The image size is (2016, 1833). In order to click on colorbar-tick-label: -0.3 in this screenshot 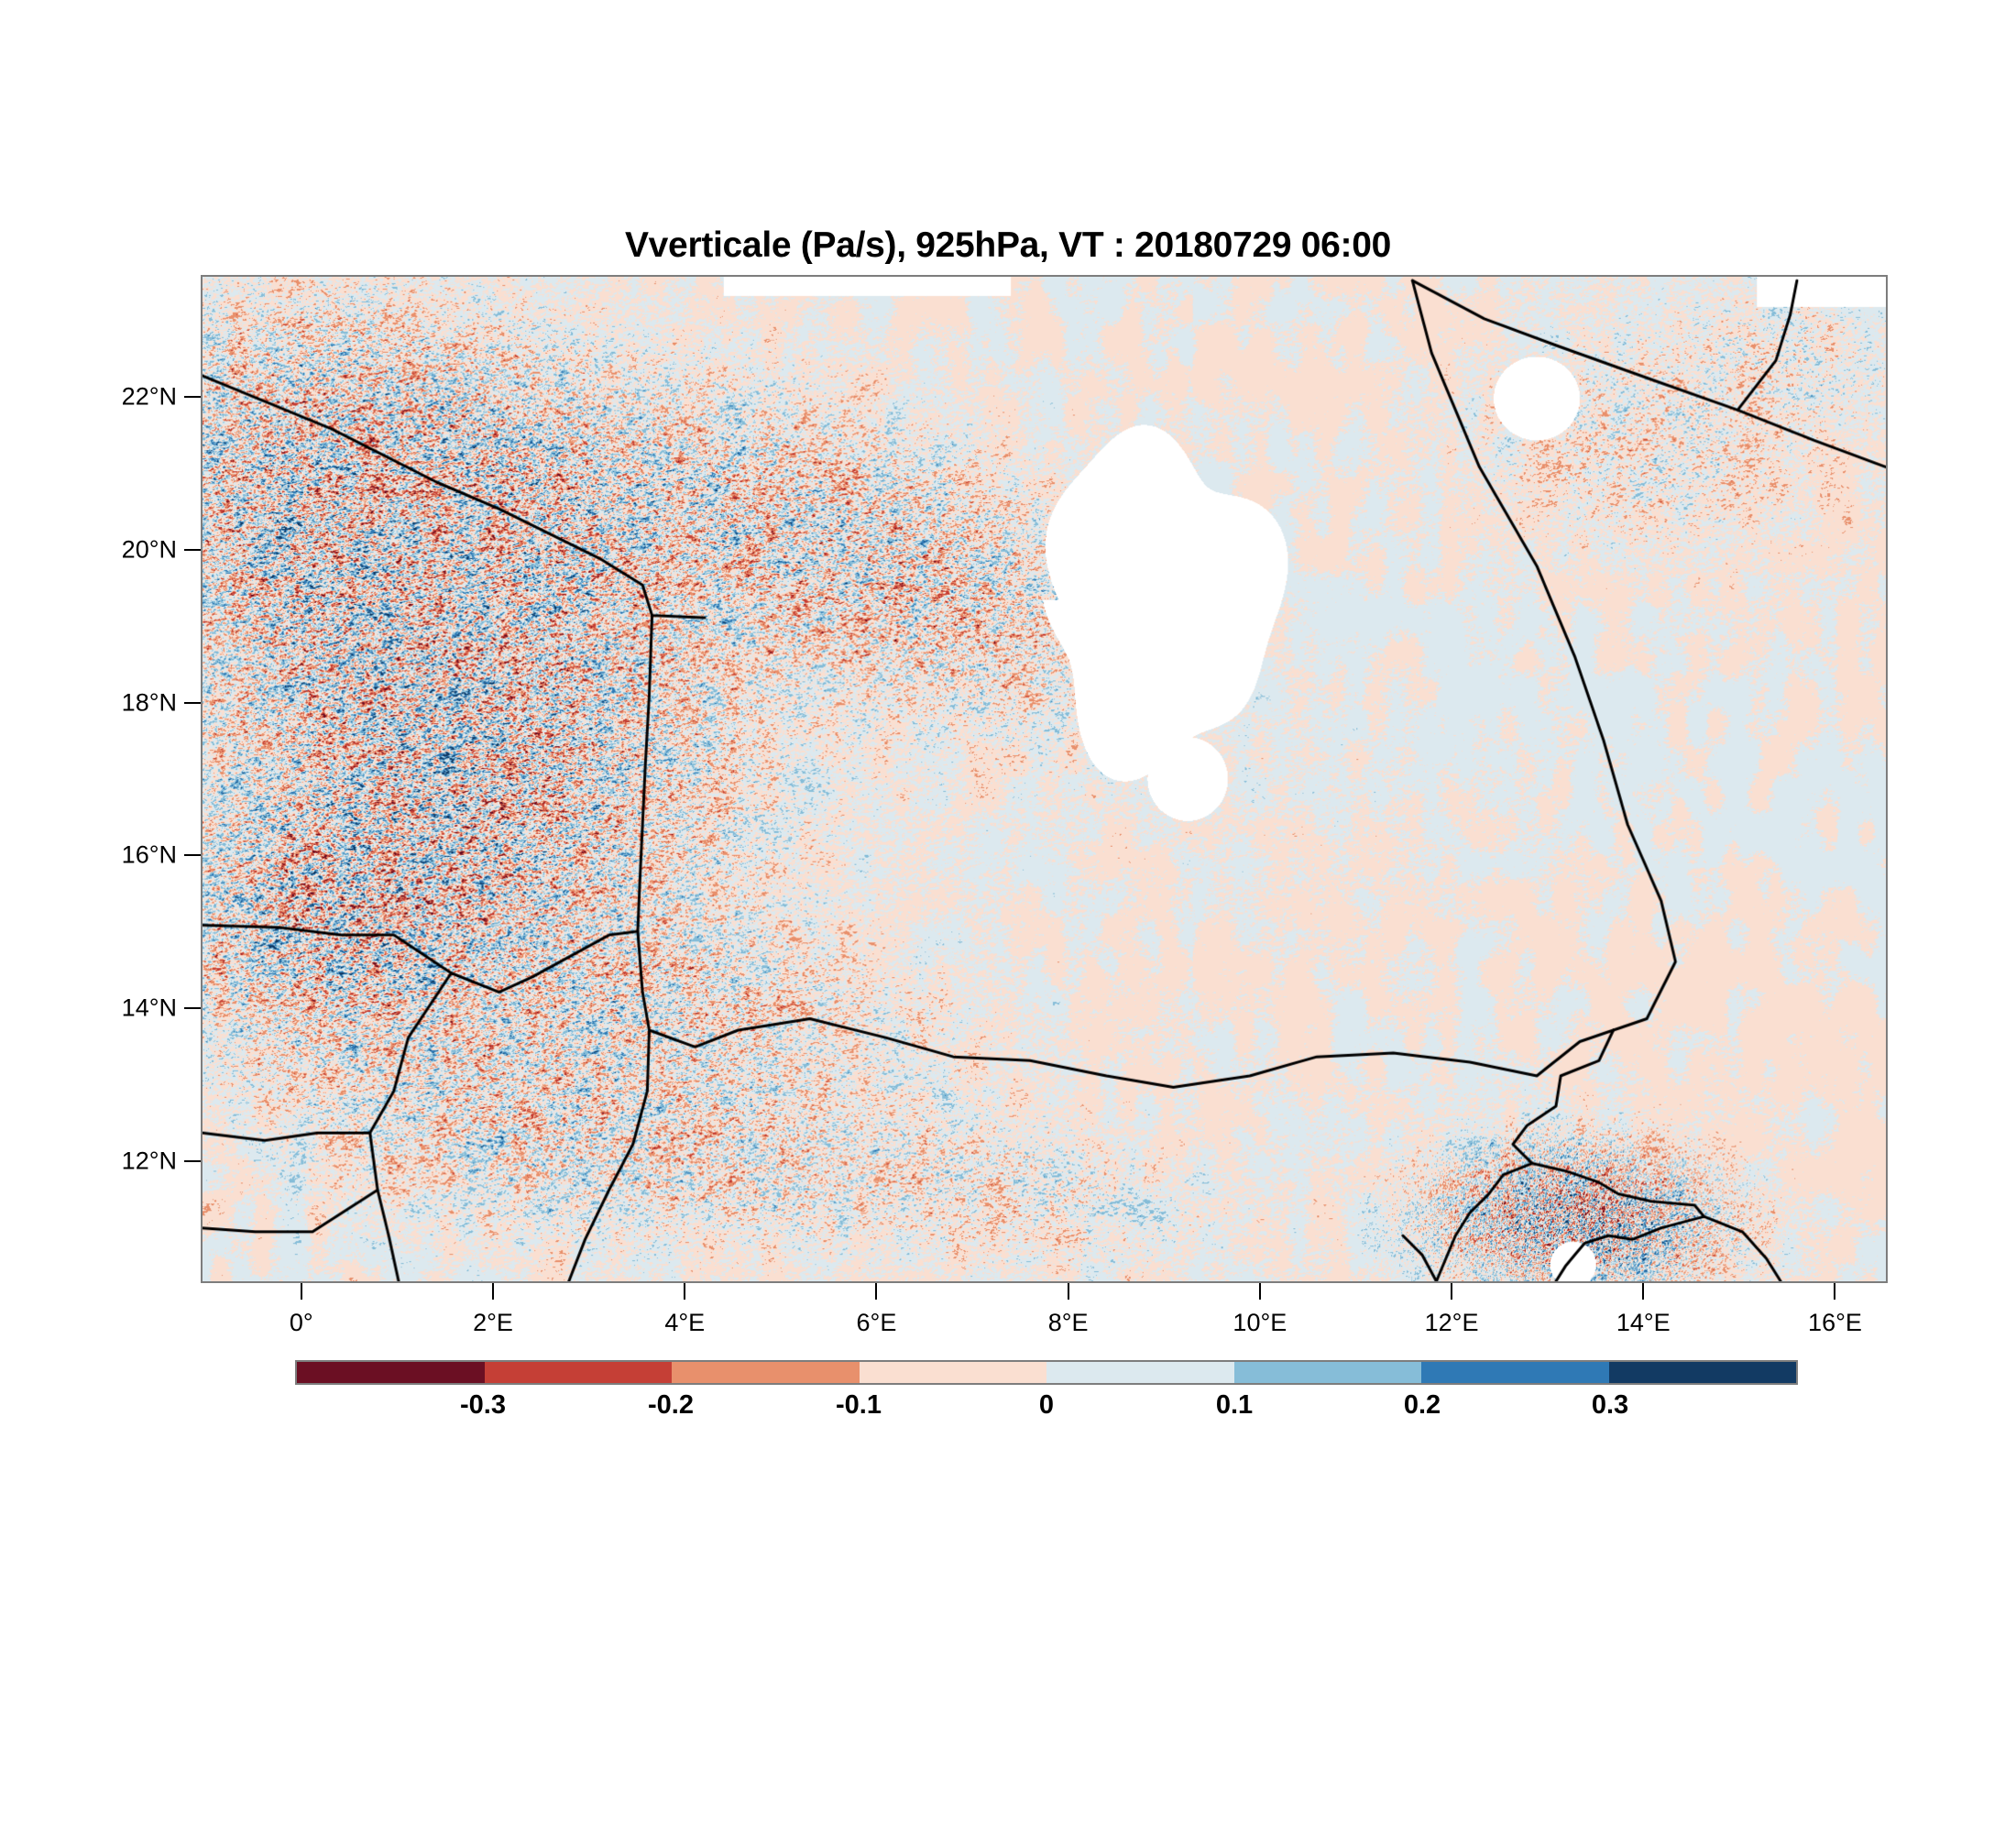, I will do `click(483, 1405)`.